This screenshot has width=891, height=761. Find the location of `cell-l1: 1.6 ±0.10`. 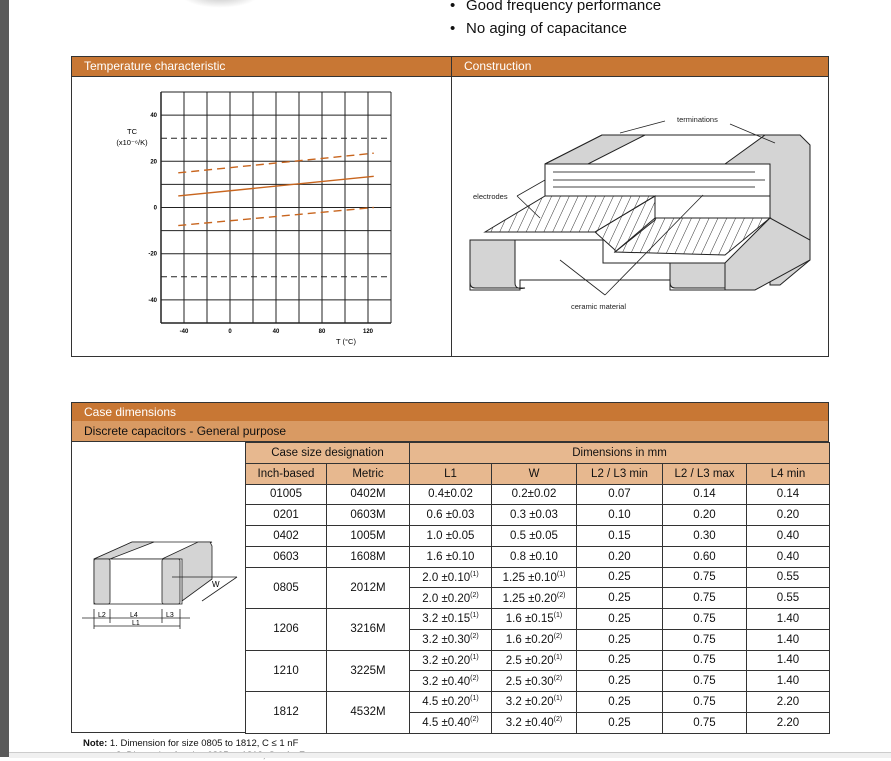

cell-l1: 1.6 ±0.10 is located at coordinates (450, 556).